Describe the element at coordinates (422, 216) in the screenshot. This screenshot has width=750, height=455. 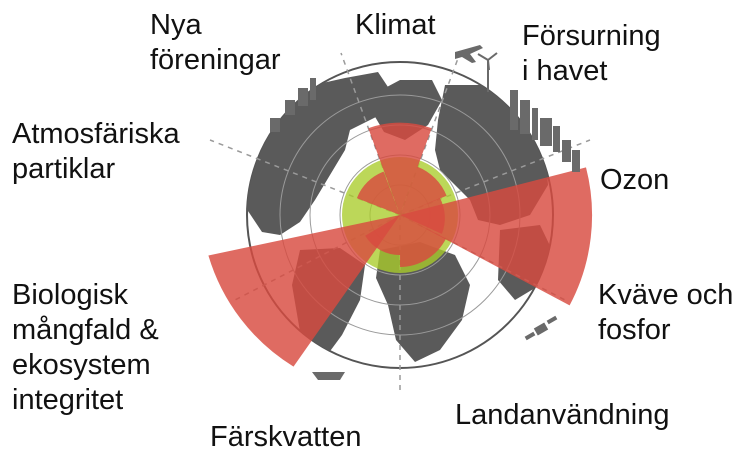
I see `wedge-ozon` at that location.